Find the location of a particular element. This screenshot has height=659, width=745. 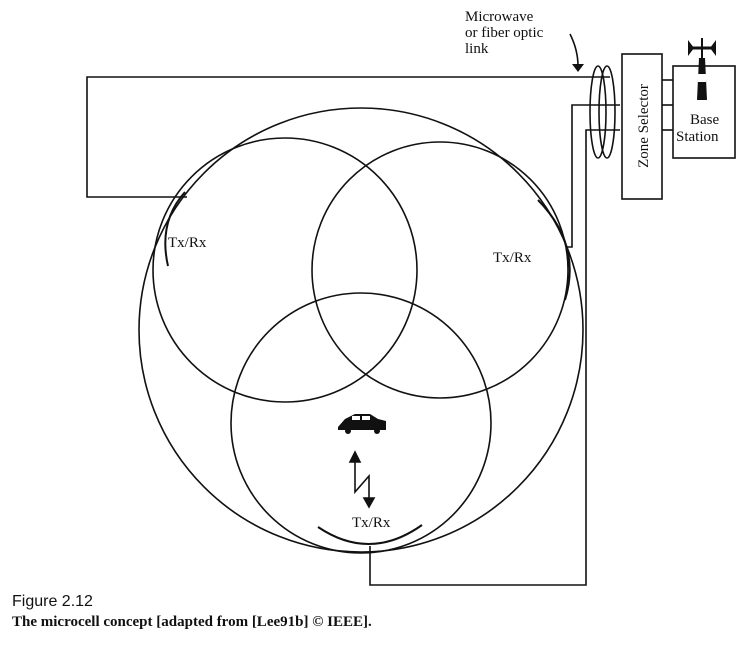

zone-selector-label: Zone Selector is located at coordinates (644, 126).